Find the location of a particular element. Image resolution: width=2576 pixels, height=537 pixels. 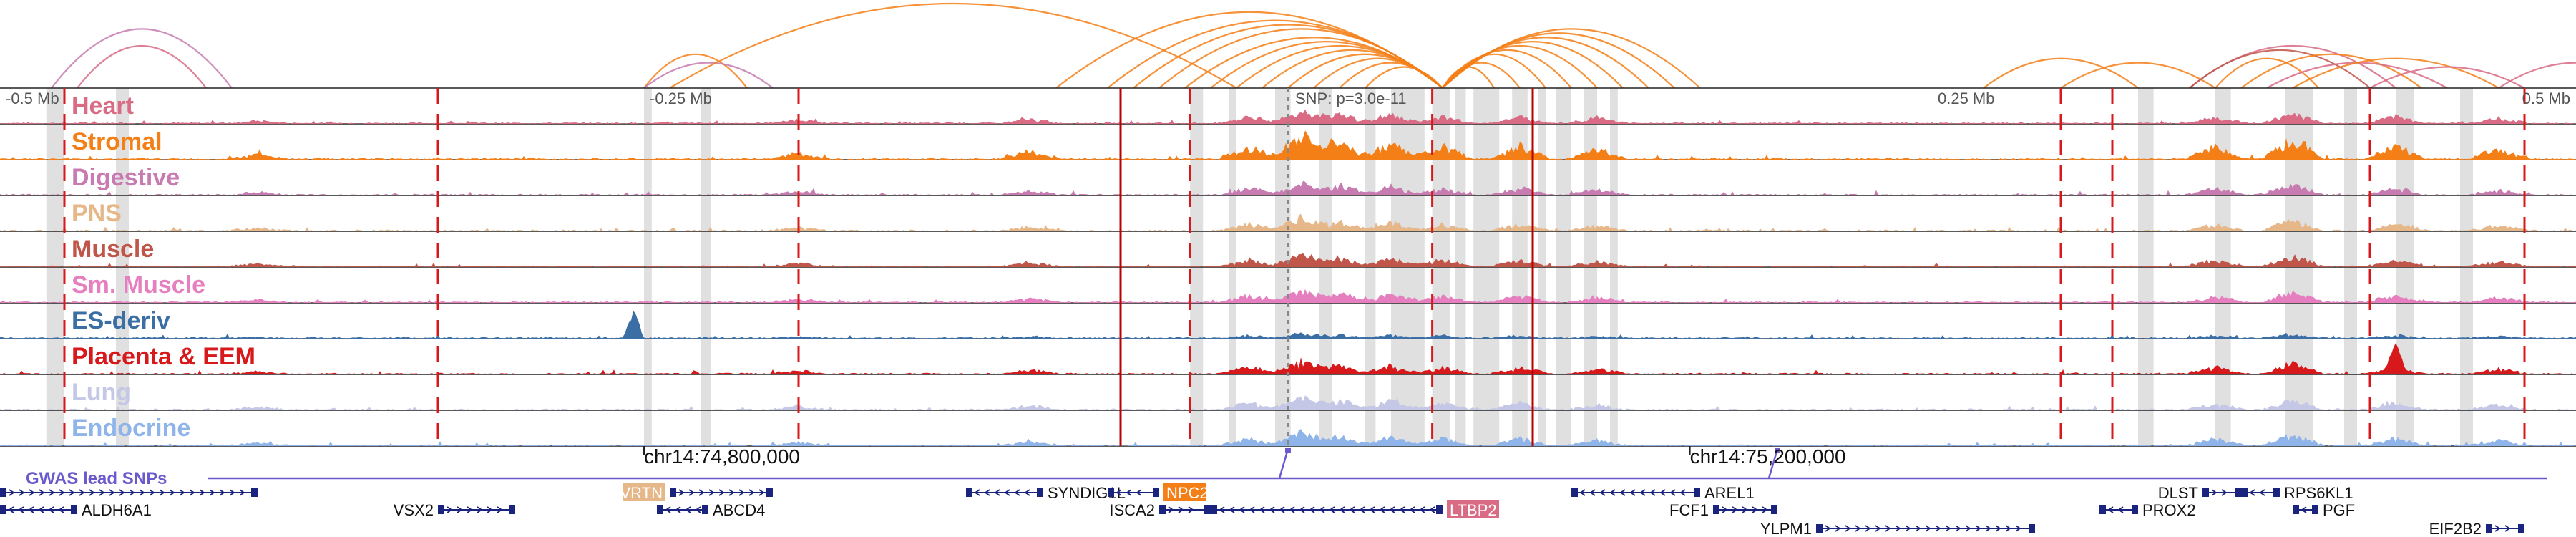

gene-label: VRTN is located at coordinates (641, 493).